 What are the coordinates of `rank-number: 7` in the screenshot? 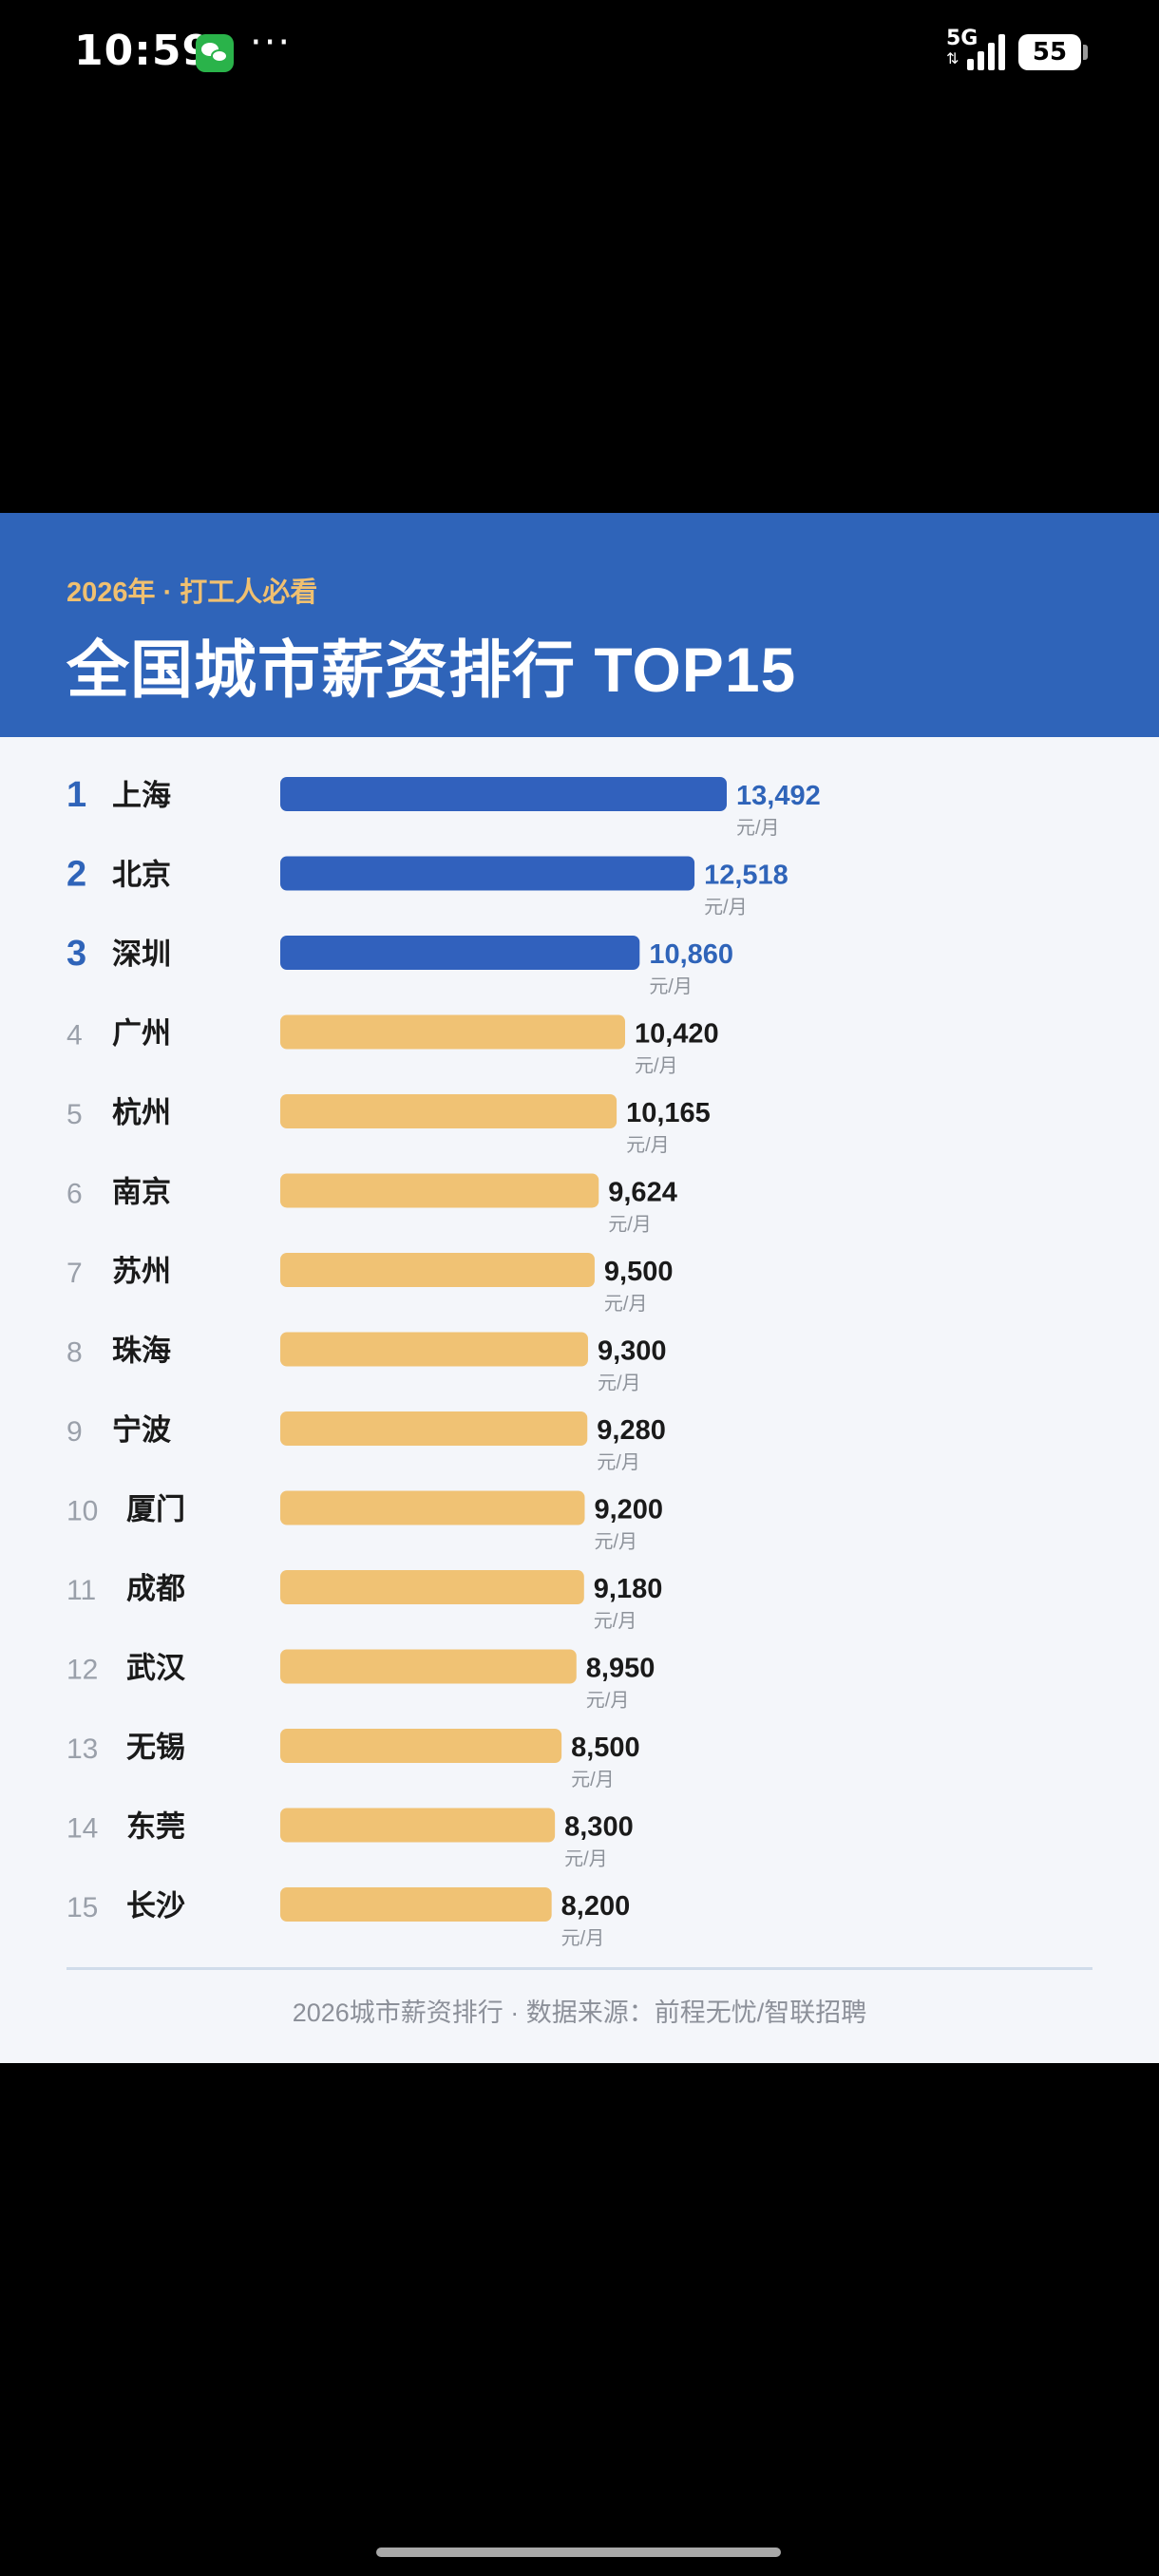 It's located at (74, 1273).